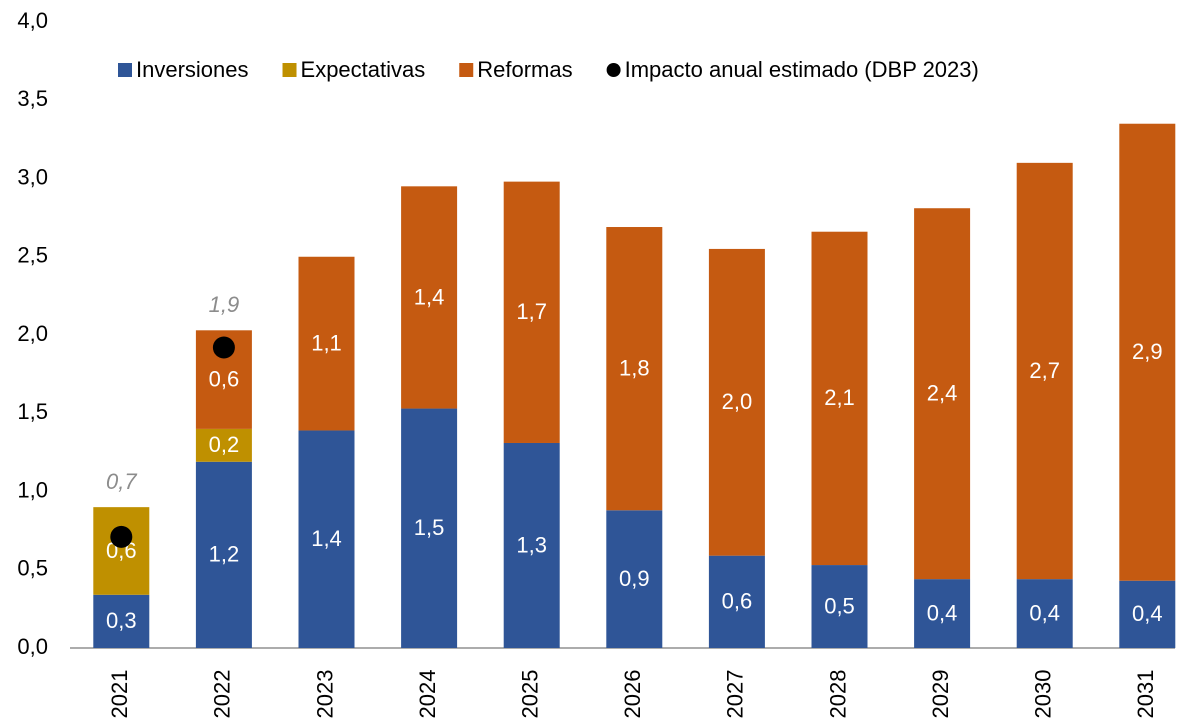 The width and height of the screenshot is (1192, 720). Describe the element at coordinates (224, 304) in the screenshot. I see `dot-label: 1,9` at that location.